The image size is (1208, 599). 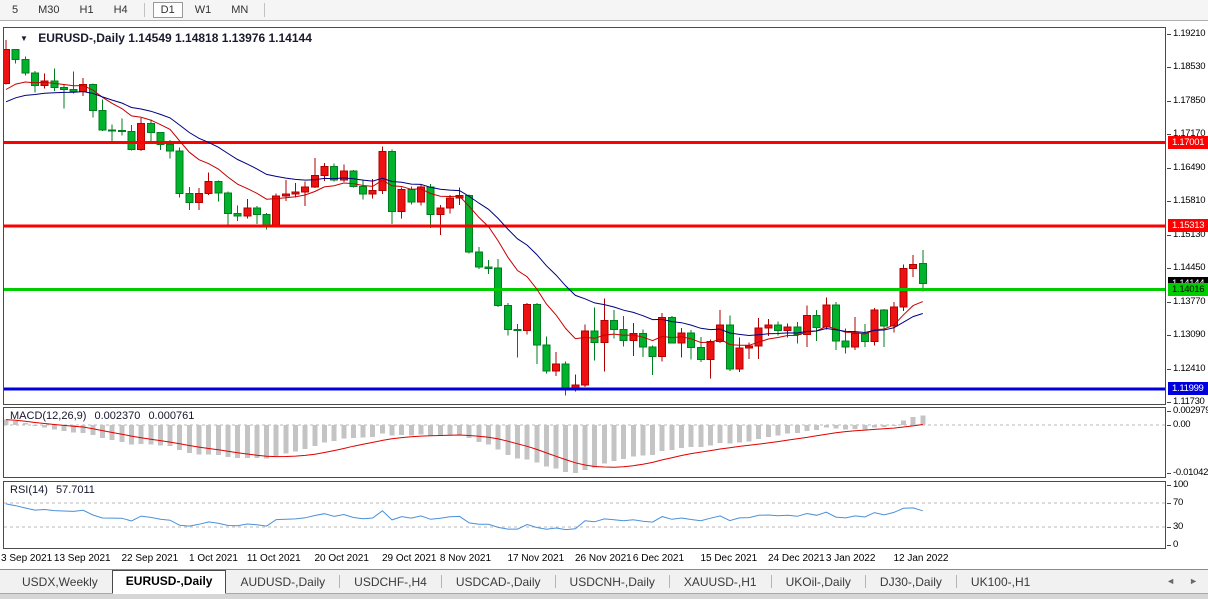 What do you see at coordinates (15, 10) in the screenshot?
I see `period-button-5: 5` at bounding box center [15, 10].